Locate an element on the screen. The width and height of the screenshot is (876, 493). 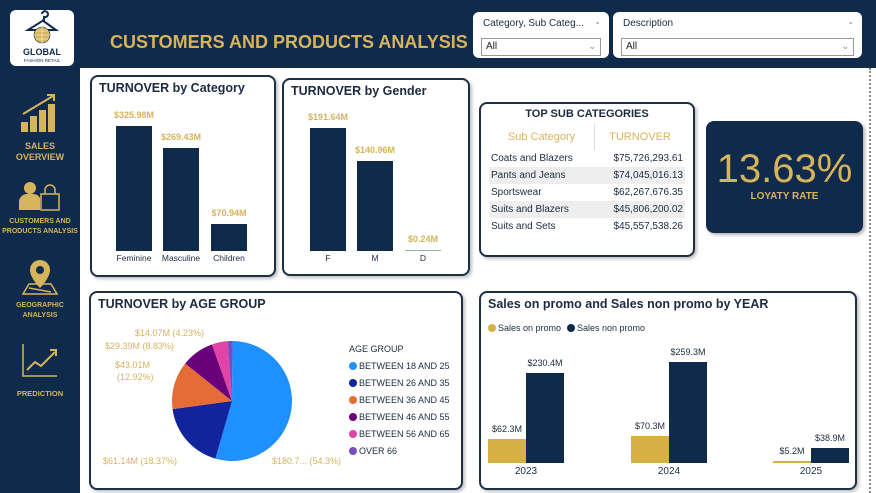
pie-label: $14.07M (4.23%) is located at coordinates (170, 333).